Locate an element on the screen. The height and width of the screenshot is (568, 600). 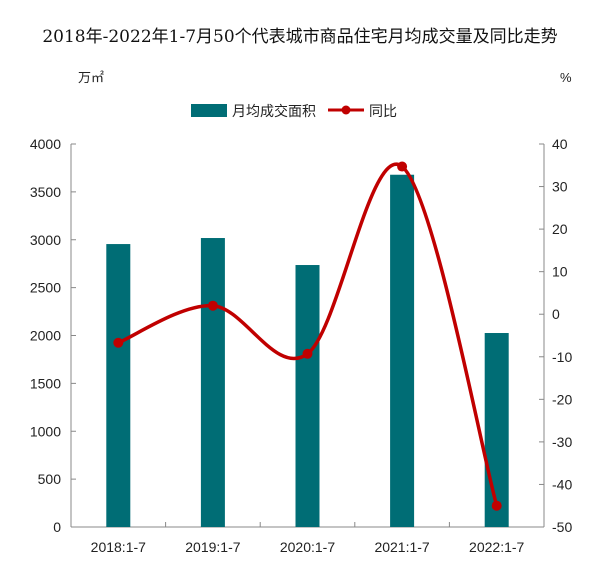
left-tick-label: 0 is located at coordinates (57, 527).